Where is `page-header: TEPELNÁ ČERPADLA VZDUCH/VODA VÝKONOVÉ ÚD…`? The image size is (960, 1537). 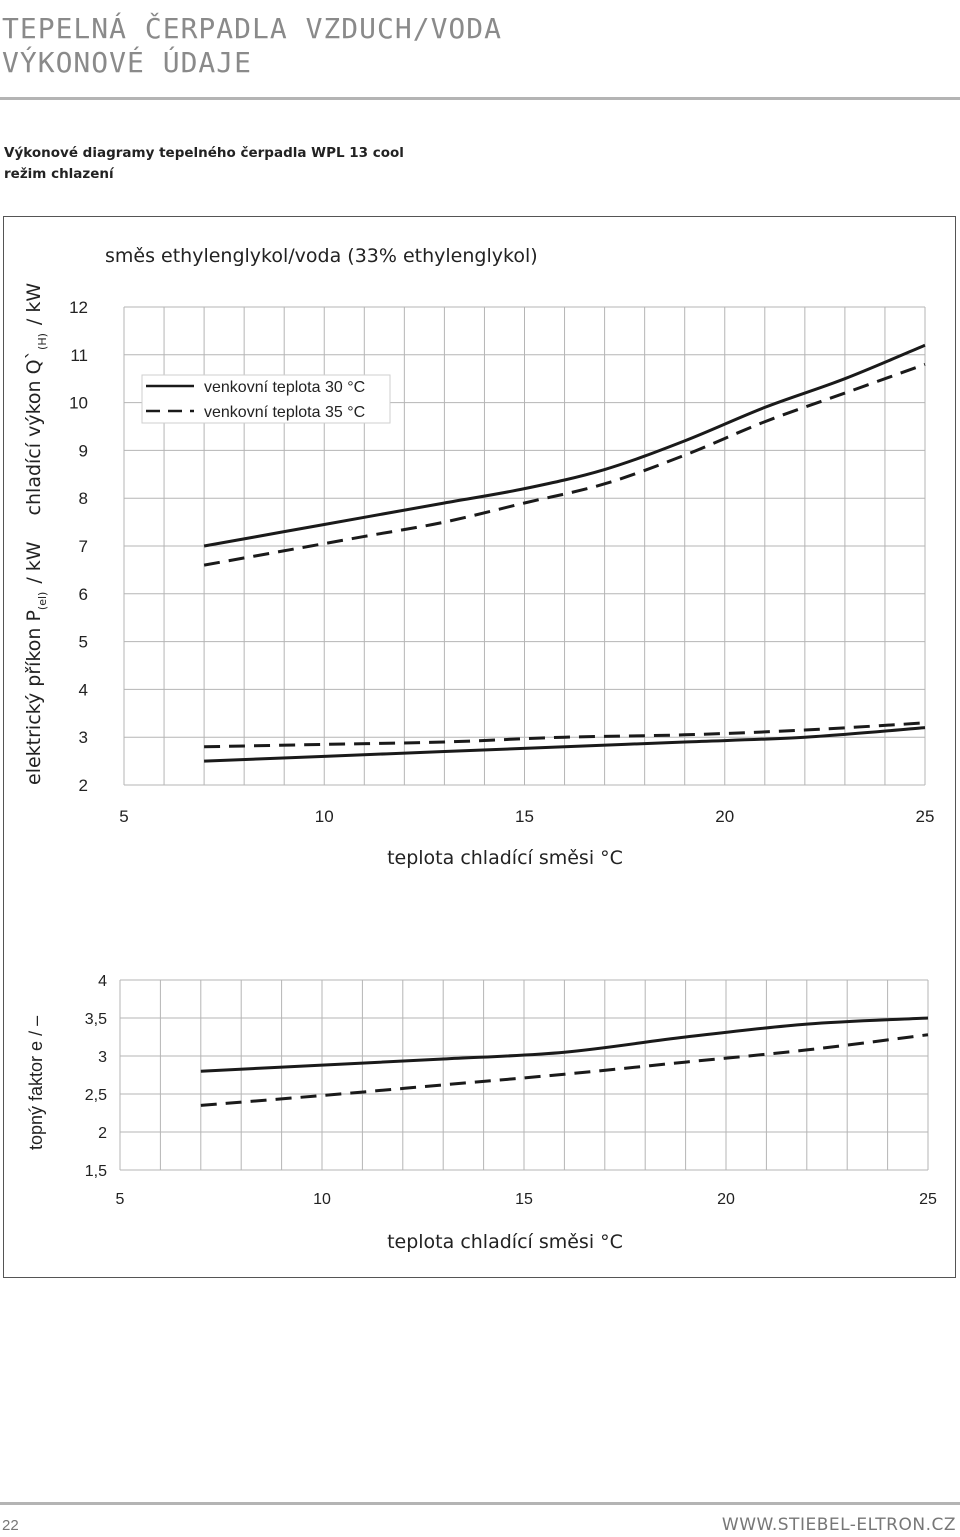 page-header: TEPELNÁ ČERPADLA VZDUCH/VODA VÝKONOVÉ ÚD… is located at coordinates (480, 46).